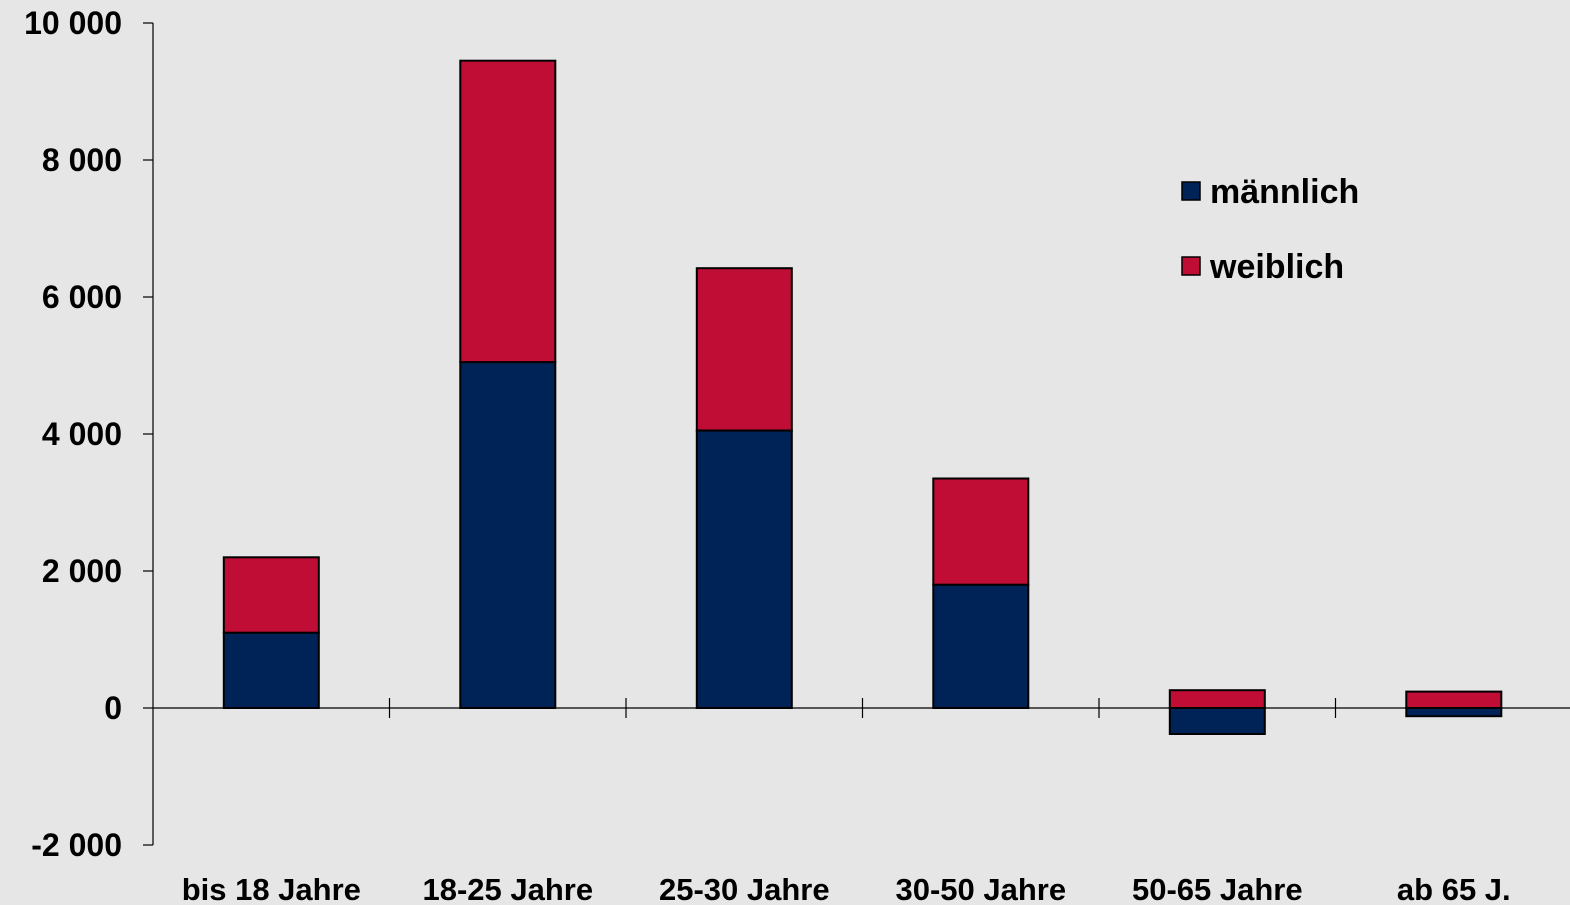 This screenshot has width=1570, height=905. I want to click on category-label-5: ab 65 J., so click(1454, 888).